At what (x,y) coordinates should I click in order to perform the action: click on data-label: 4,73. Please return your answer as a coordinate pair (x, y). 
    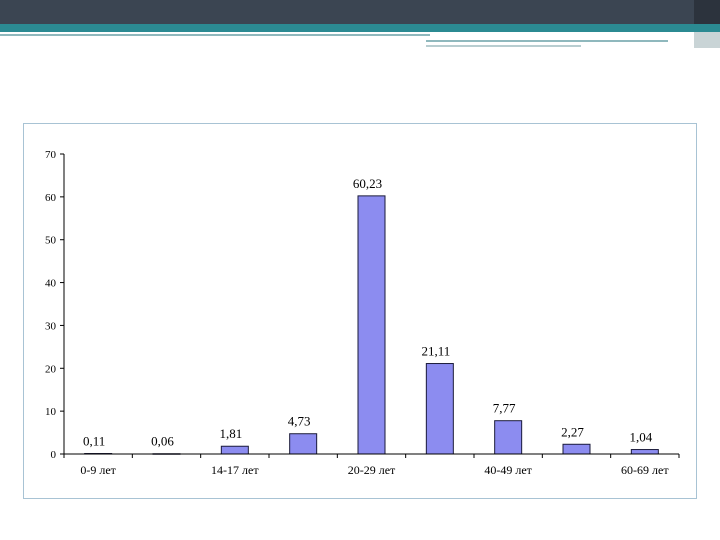
    Looking at the image, I should click on (299, 421).